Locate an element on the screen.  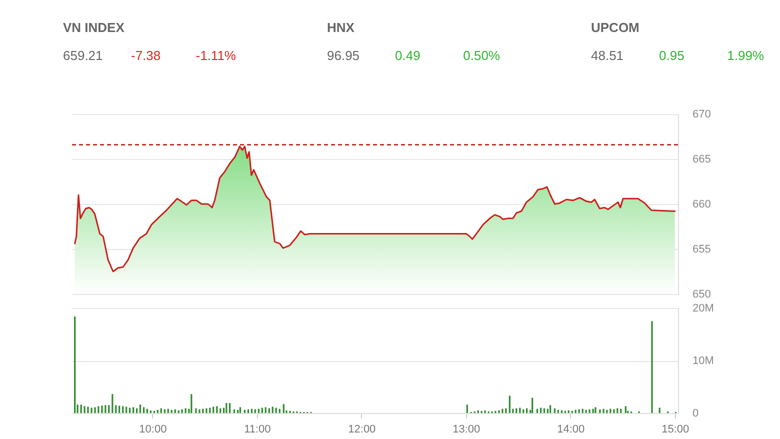
category-label: HNX is located at coordinates (341, 27).